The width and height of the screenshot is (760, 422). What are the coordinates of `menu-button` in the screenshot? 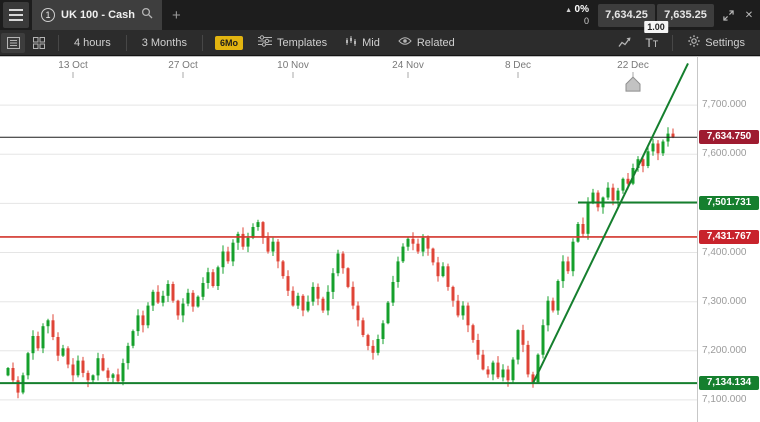 It's located at (16, 15).